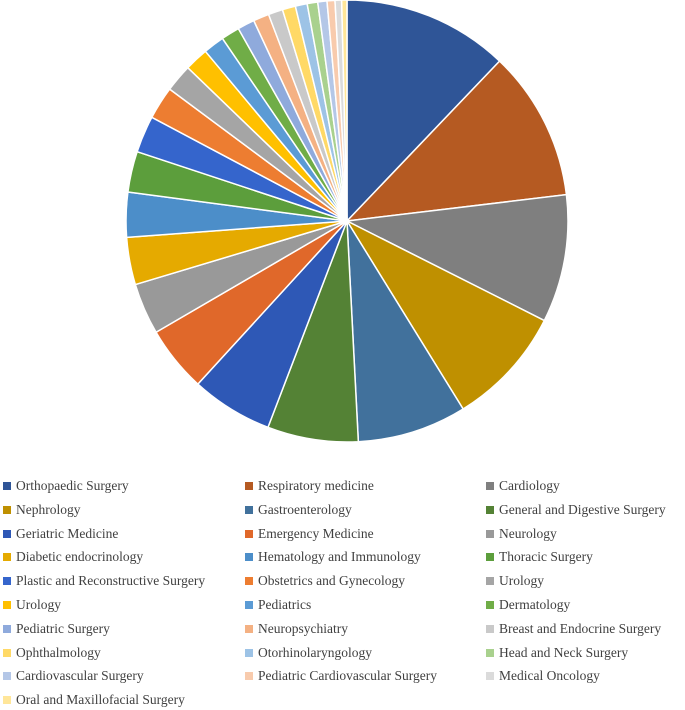 The image size is (685, 710). What do you see at coordinates (580, 628) in the screenshot?
I see `legend-label: Breast and Endocrine Surgery` at bounding box center [580, 628].